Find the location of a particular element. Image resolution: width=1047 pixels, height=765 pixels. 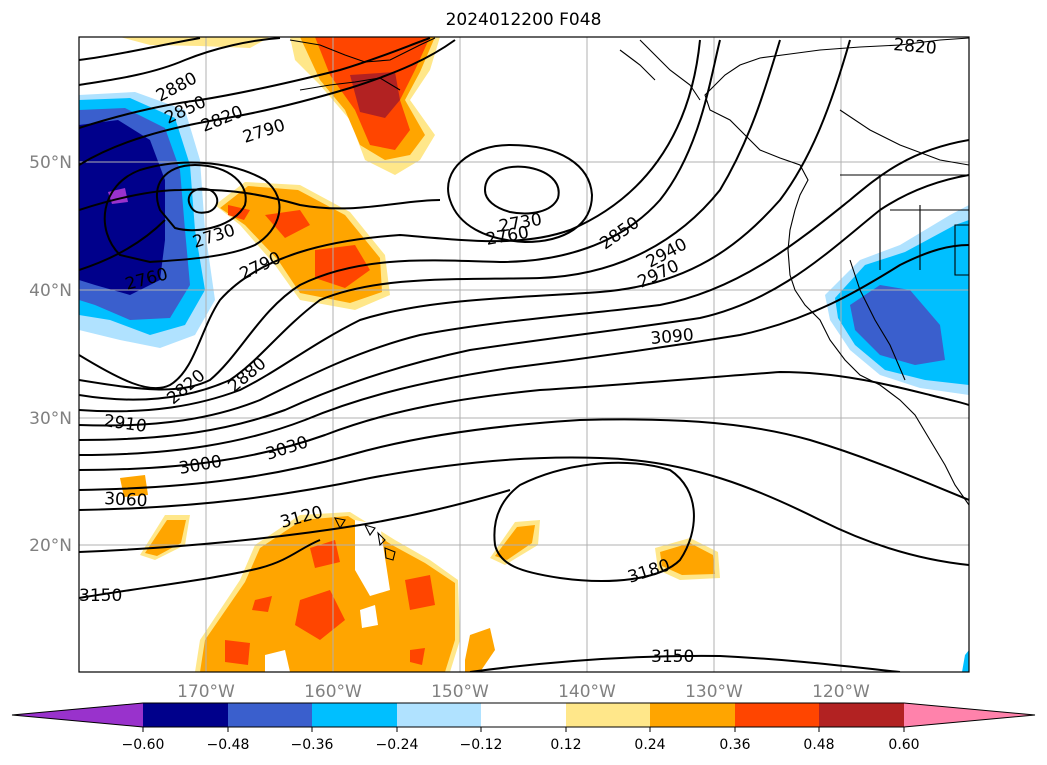

contour-label: 3090 is located at coordinates (672, 337).